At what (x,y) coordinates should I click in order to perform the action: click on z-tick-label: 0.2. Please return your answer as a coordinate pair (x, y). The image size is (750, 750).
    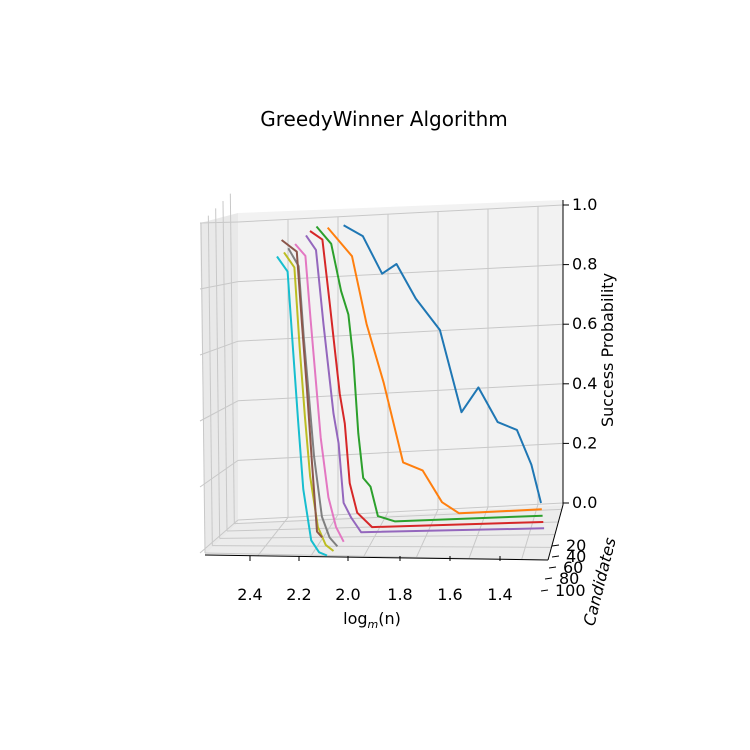
    Looking at the image, I should click on (584, 442).